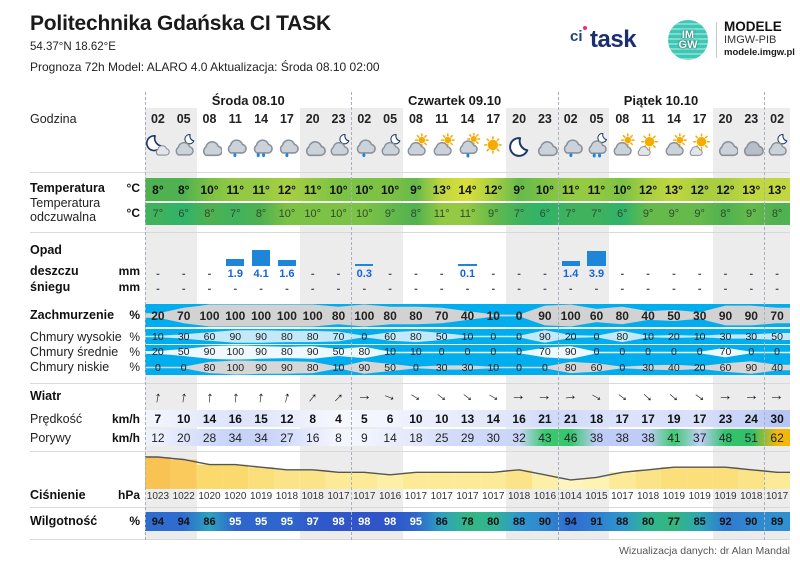  Describe the element at coordinates (287, 273) in the screenshot. I see `rain-value: 1.6` at that location.